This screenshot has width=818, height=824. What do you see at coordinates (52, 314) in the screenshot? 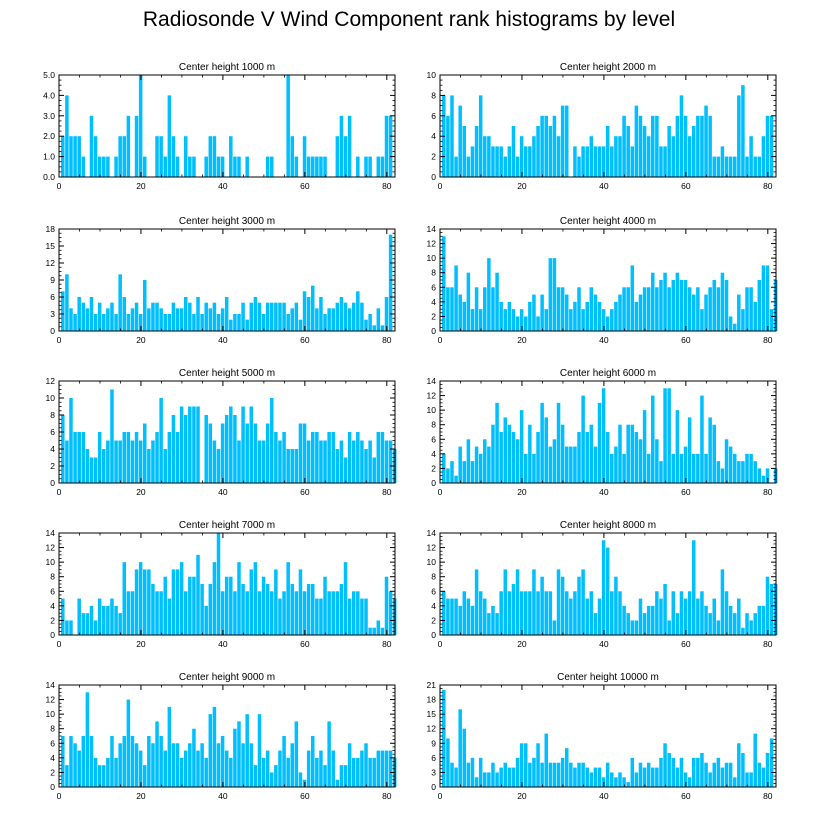
I see `y-tick-label: 3` at bounding box center [52, 314].